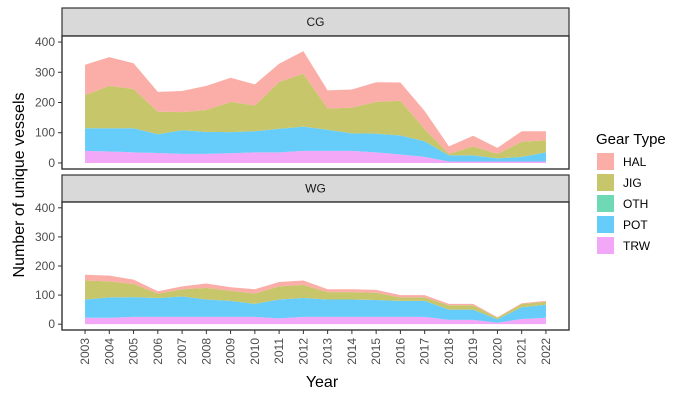  Describe the element at coordinates (605, 182) in the screenshot. I see `legend-key-jig` at that location.